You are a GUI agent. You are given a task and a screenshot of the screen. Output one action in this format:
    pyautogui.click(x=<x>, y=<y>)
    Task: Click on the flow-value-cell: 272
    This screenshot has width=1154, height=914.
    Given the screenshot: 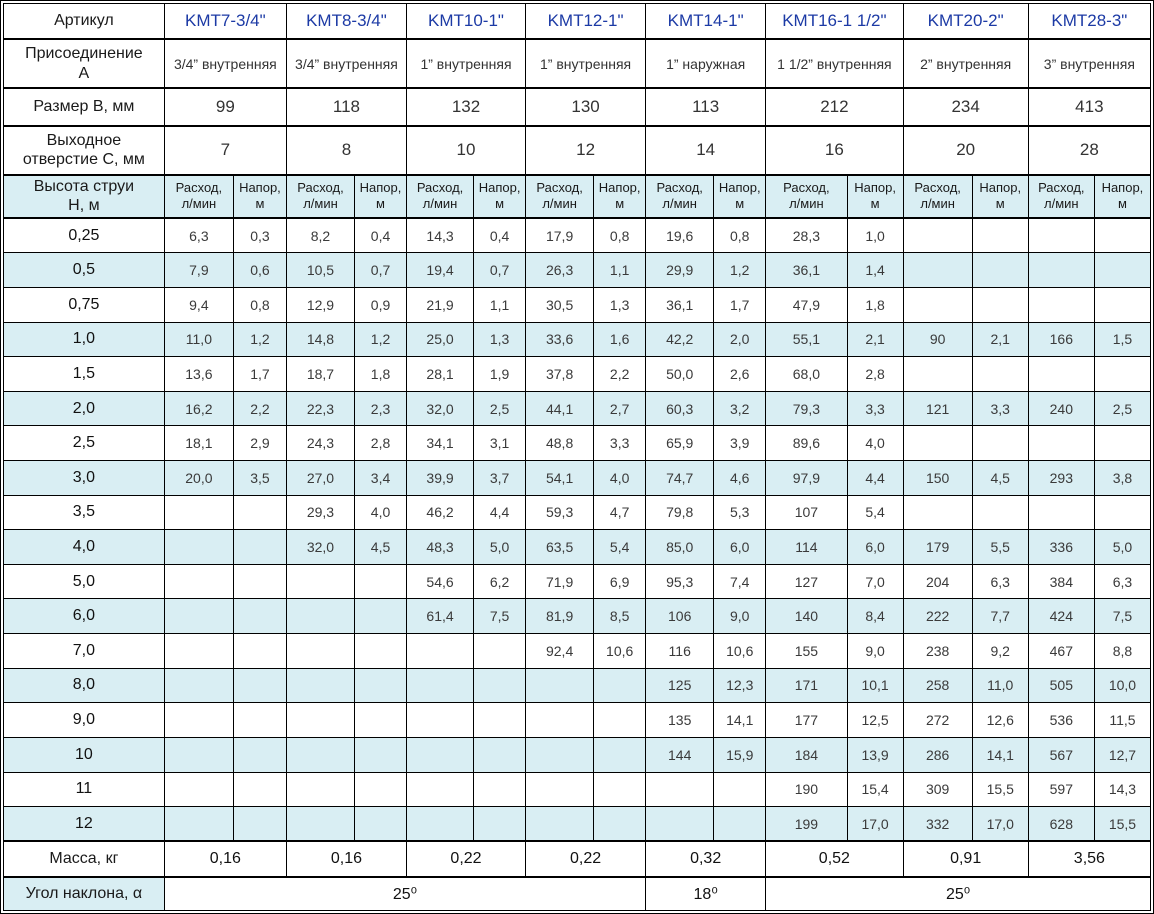 What is the action you would take?
    pyautogui.click(x=937, y=720)
    